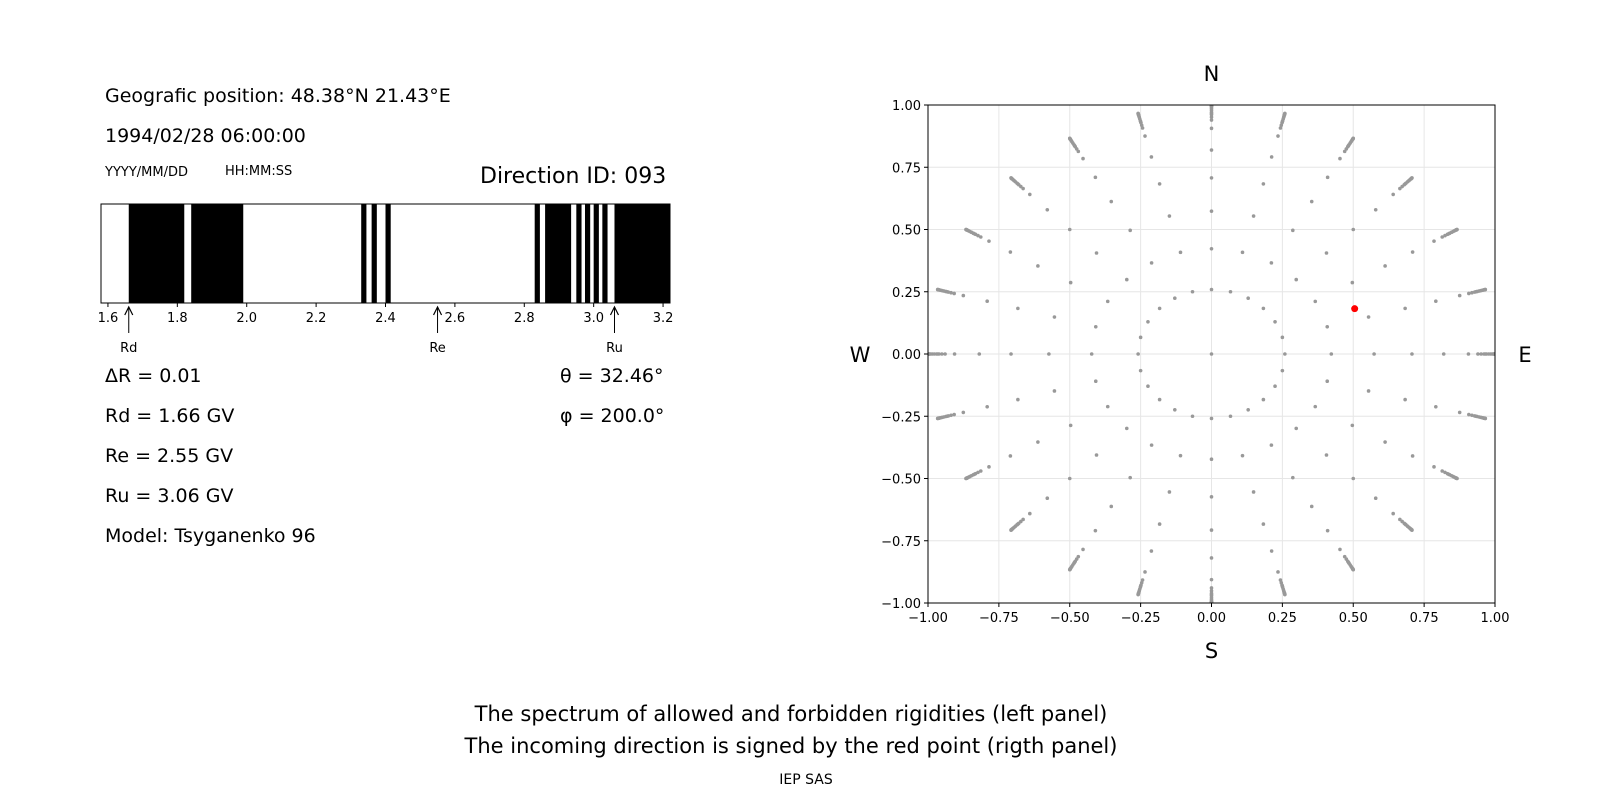 The image size is (1600, 800). What do you see at coordinates (999, 618) in the screenshot?
I see `x-tick-label: −0.75` at bounding box center [999, 618].